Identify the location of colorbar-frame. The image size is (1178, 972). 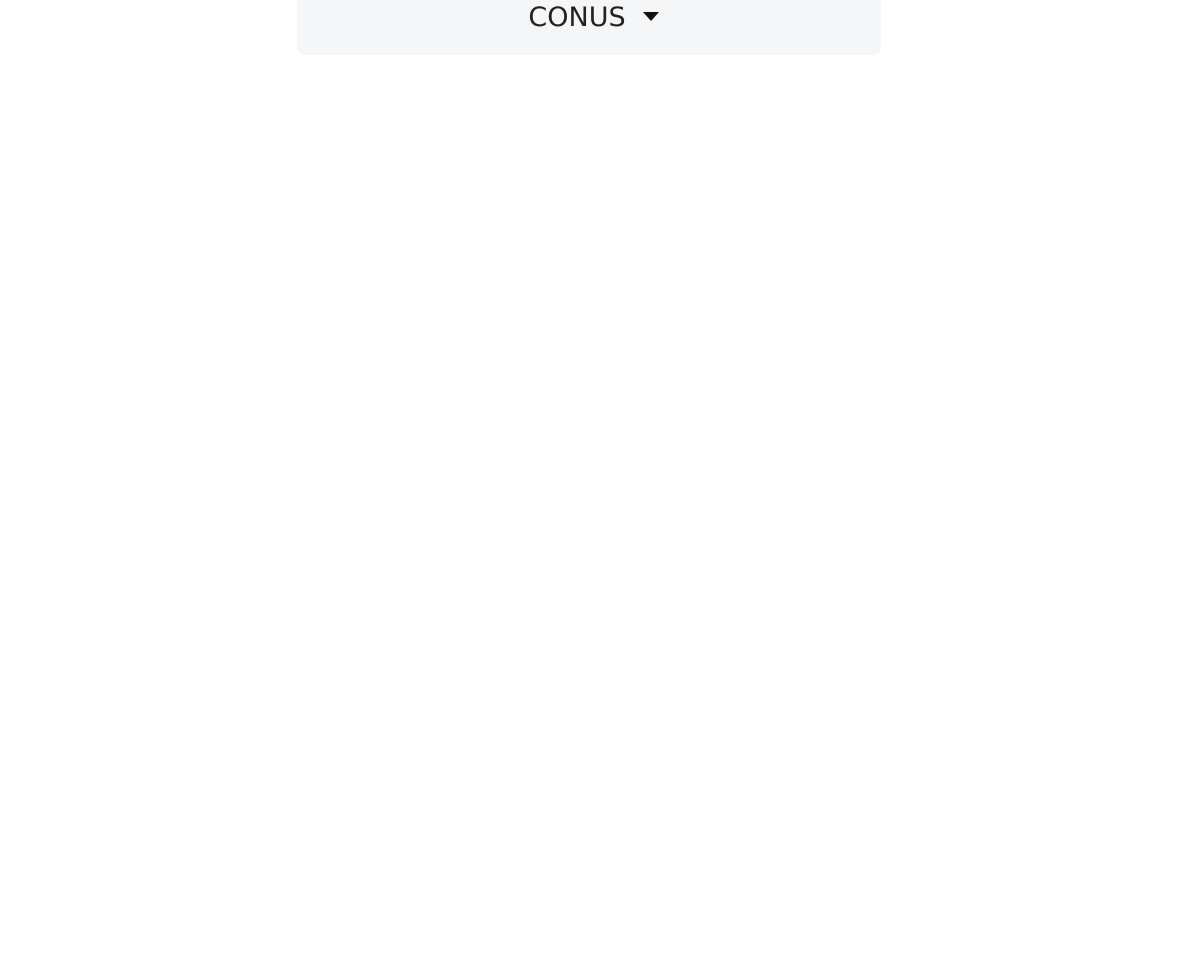
(588, 851).